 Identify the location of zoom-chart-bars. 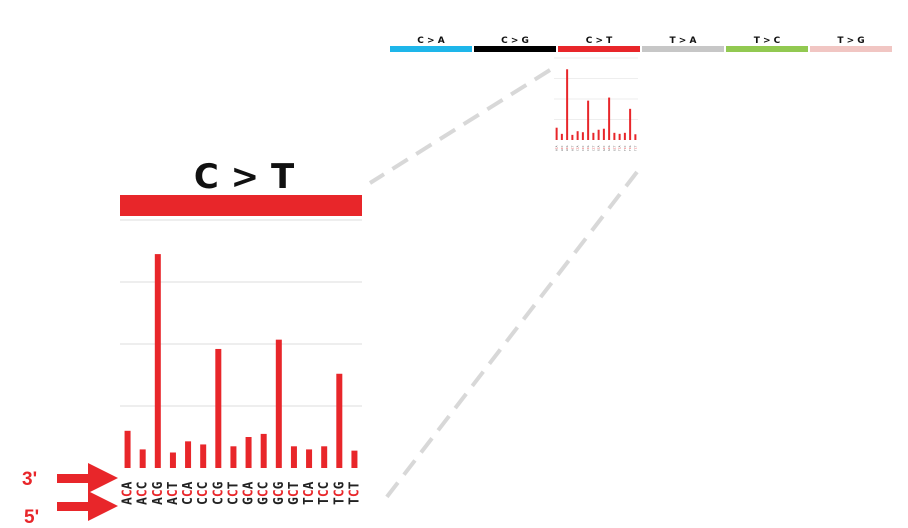
(241, 361).